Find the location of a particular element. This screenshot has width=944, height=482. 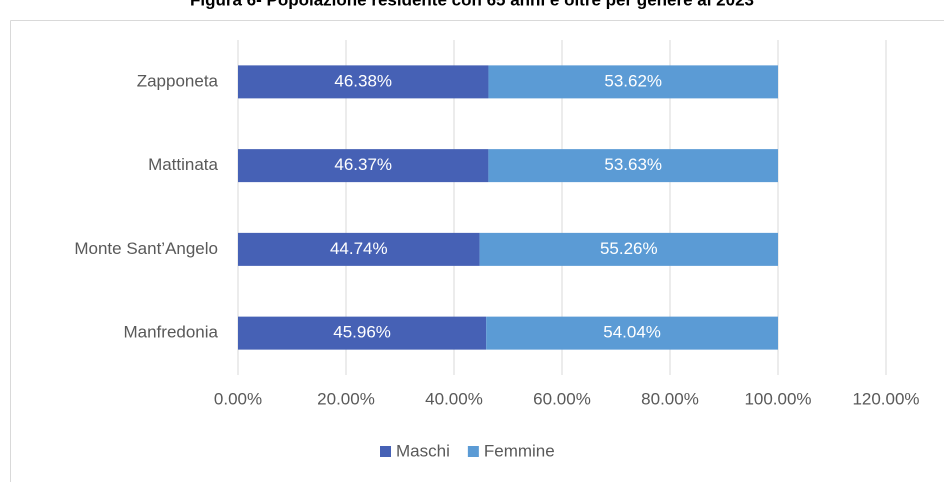

value-label: 54.04% is located at coordinates (632, 332).